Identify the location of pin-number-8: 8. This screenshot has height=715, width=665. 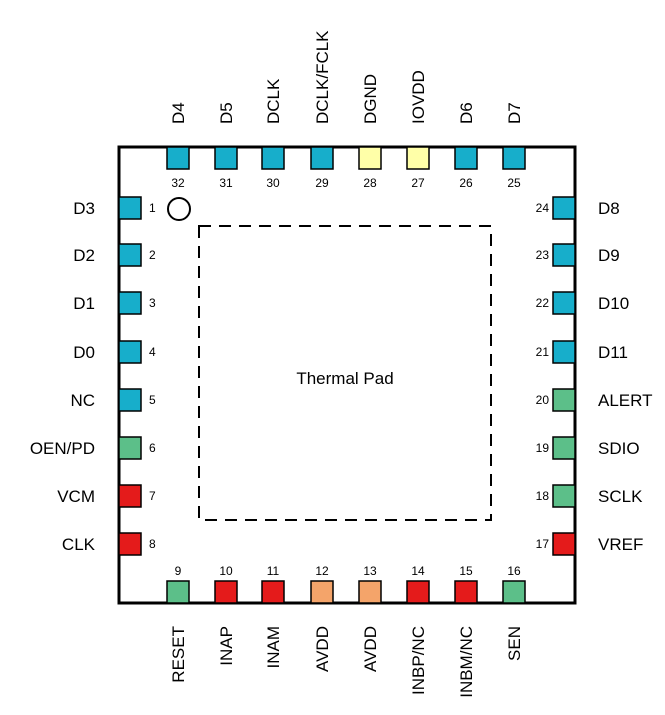
(152, 544).